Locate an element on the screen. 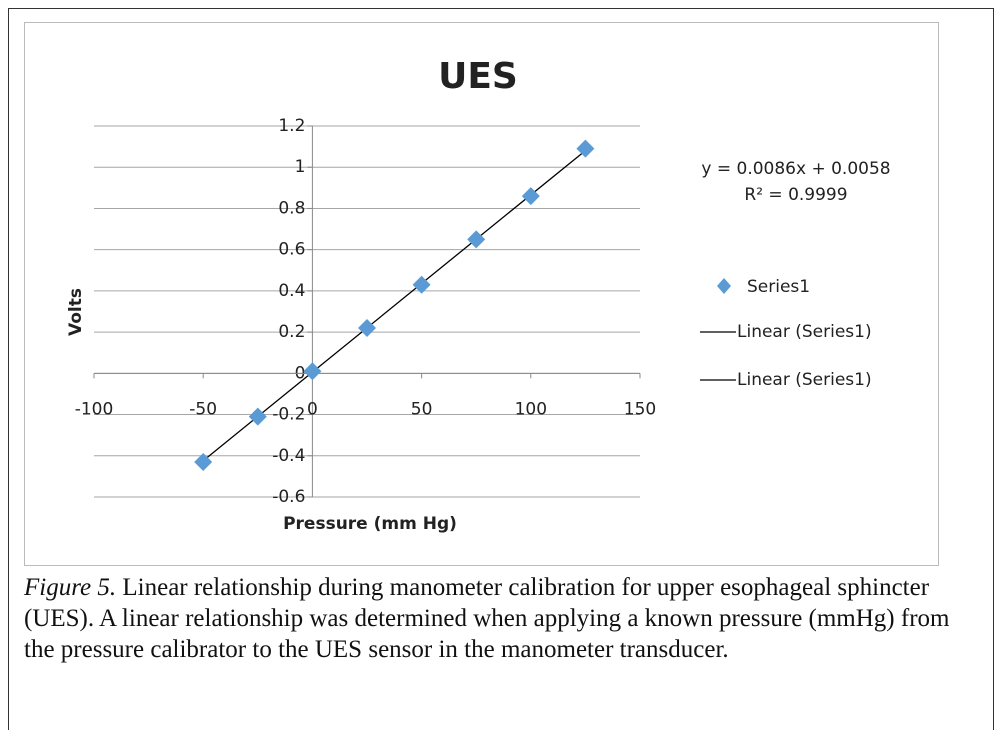  caption-label: Figure 5. is located at coordinates (70, 587).